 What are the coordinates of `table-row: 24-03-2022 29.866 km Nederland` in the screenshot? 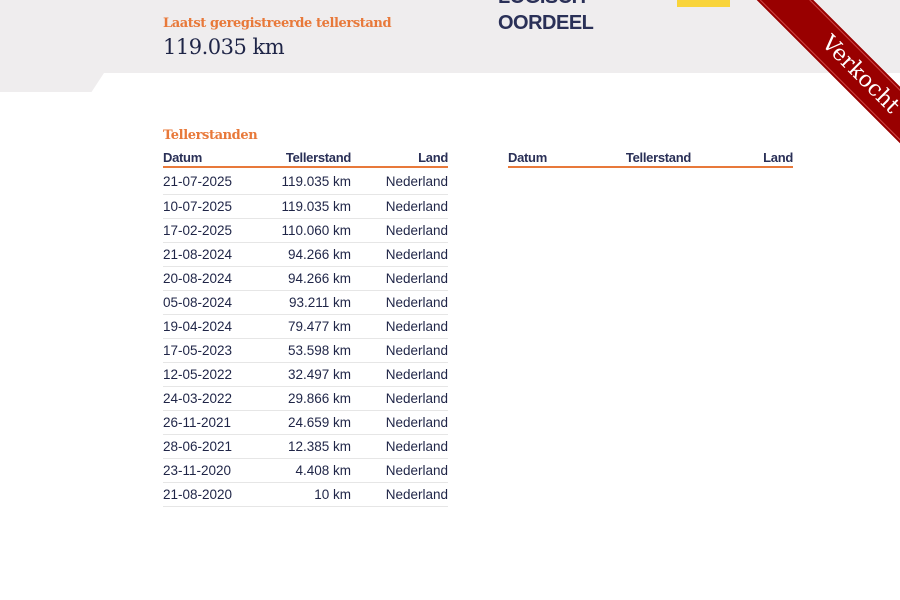 It's located at (305, 398).